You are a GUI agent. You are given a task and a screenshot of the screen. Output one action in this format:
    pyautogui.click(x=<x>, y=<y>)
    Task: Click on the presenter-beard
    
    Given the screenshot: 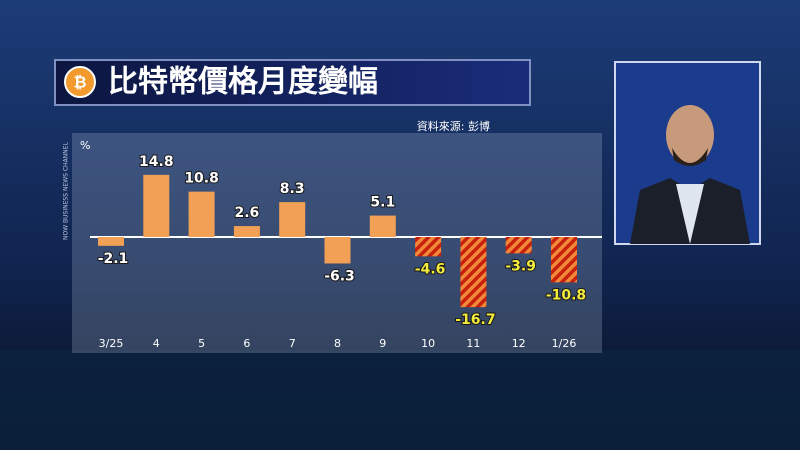 What is the action you would take?
    pyautogui.click(x=690, y=157)
    